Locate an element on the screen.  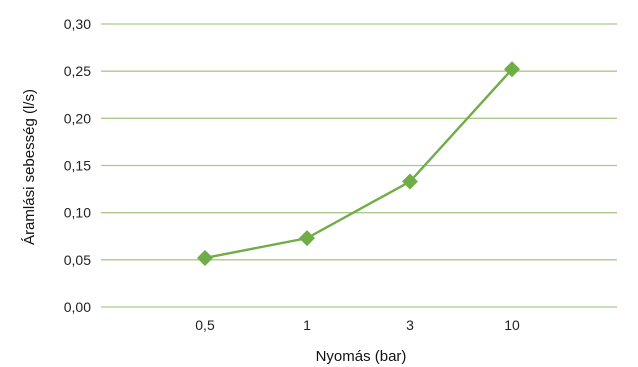
y-tick-label: 0,15 is located at coordinates (77, 166).